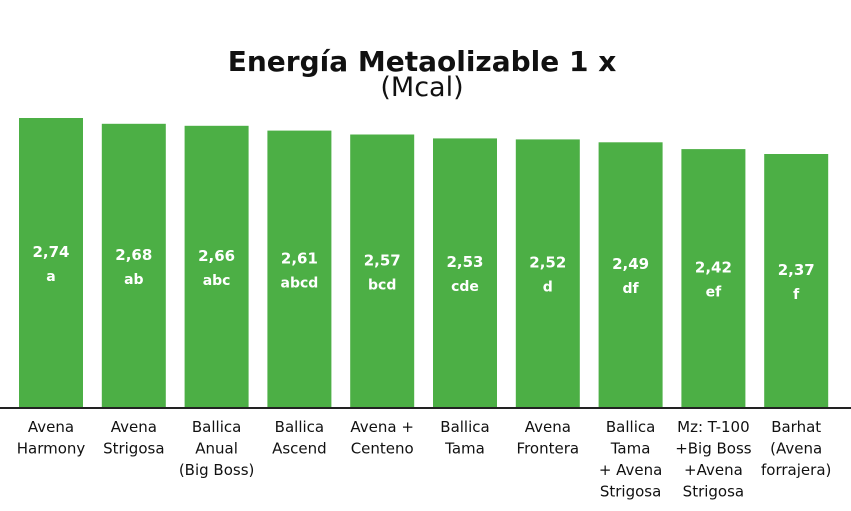 The image size is (851, 511). I want to click on significance-letter: df, so click(631, 289).